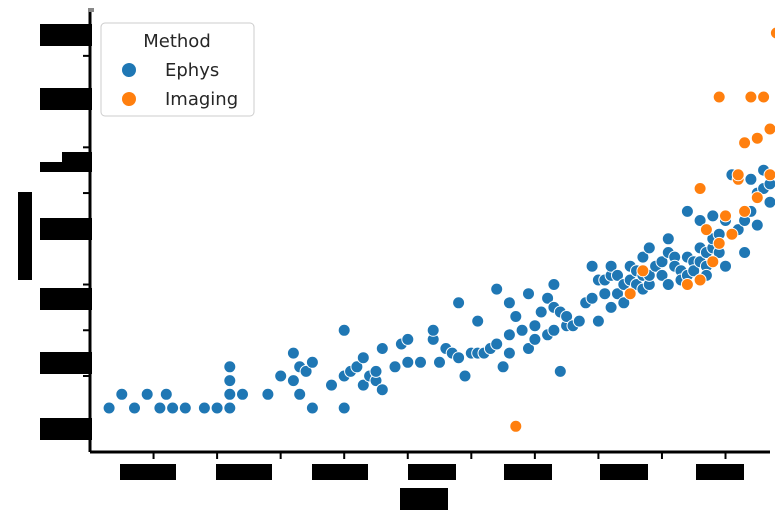 The image size is (775, 523). What do you see at coordinates (25, 236) in the screenshot?
I see `y-axis-label-redaction` at bounding box center [25, 236].